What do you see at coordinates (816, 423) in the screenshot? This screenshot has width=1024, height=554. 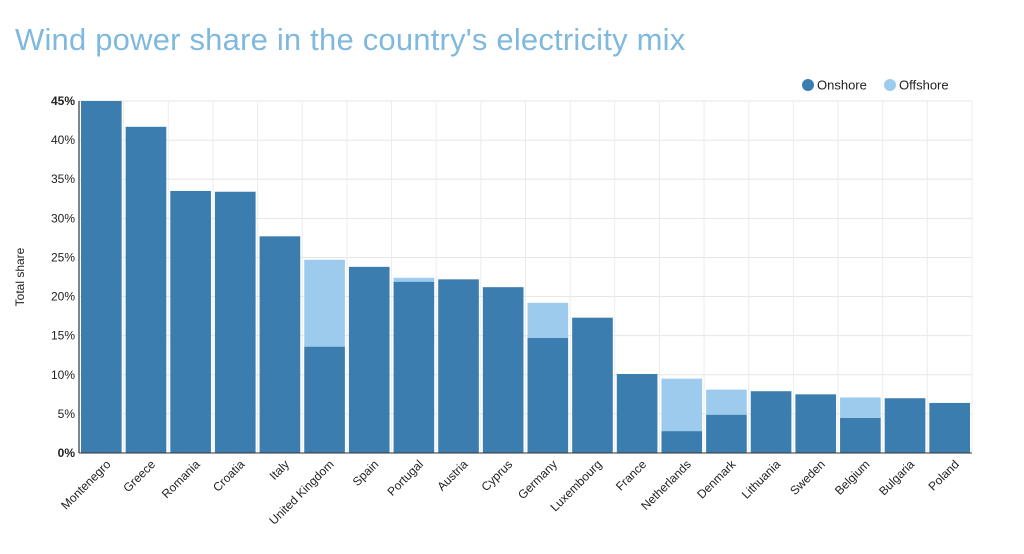 I see `bar-onshore-sweden` at bounding box center [816, 423].